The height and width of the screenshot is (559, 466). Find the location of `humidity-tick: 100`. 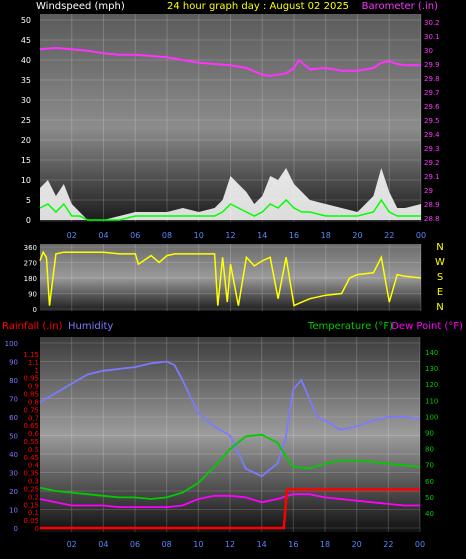

humidity-tick: 100 is located at coordinates (11, 344).